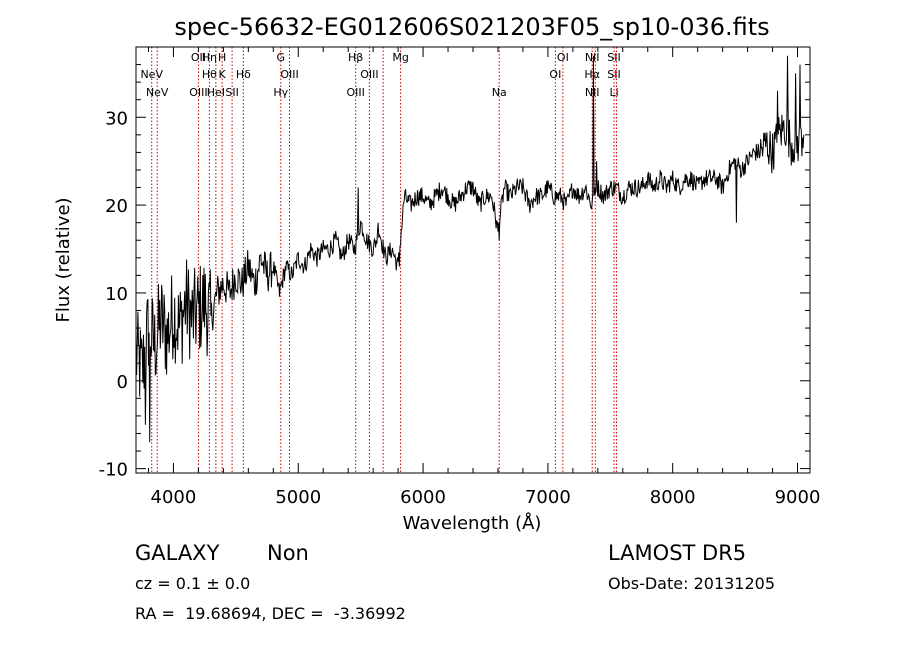  Describe the element at coordinates (198, 92) in the screenshot. I see `line-marker-label-2-row3: OIII` at that location.